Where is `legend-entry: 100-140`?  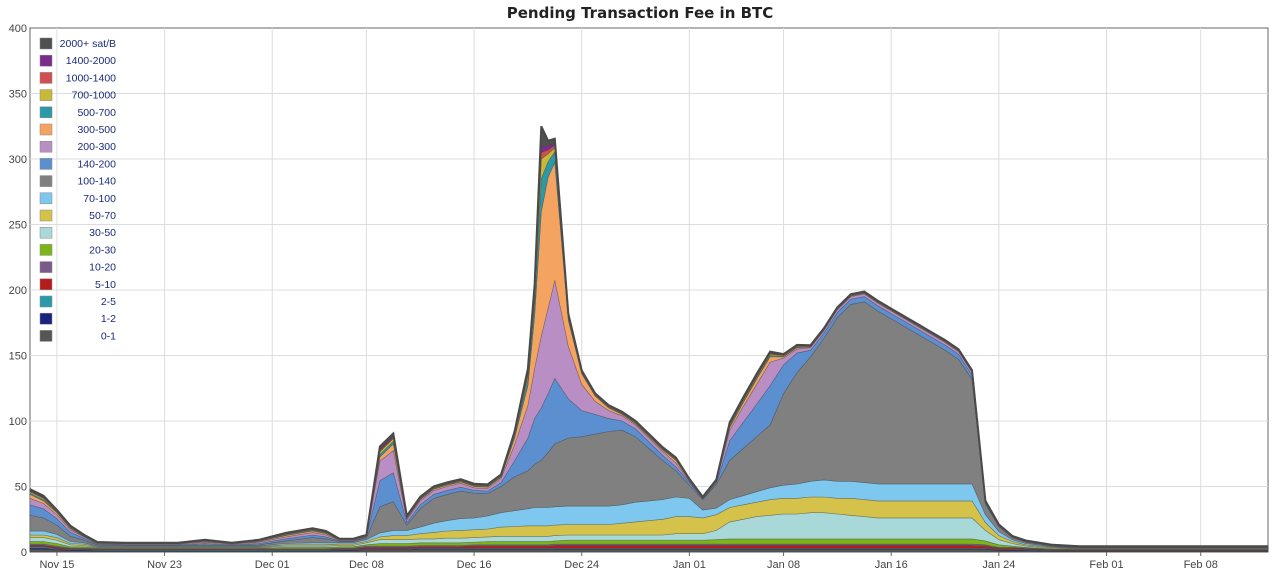 legend-entry: 100-140 is located at coordinates (96, 182).